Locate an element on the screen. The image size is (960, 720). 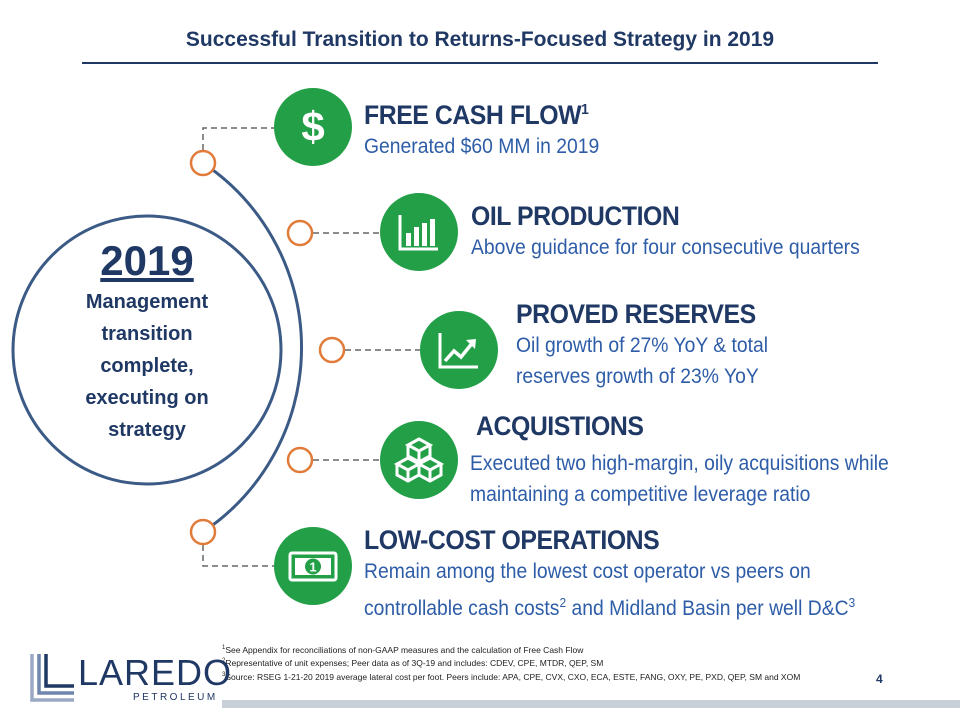
logo-subtitle: PETROLEUM is located at coordinates (175, 697).